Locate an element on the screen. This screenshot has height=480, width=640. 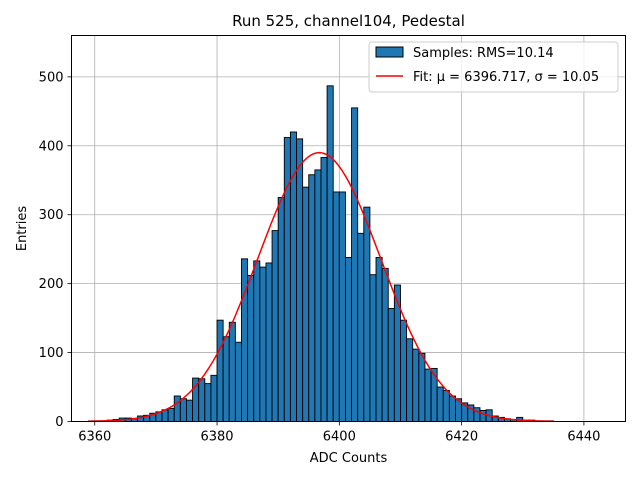
legend-label-fit: Fit: μ = 6396.717, σ = 10.05 is located at coordinates (506, 77).